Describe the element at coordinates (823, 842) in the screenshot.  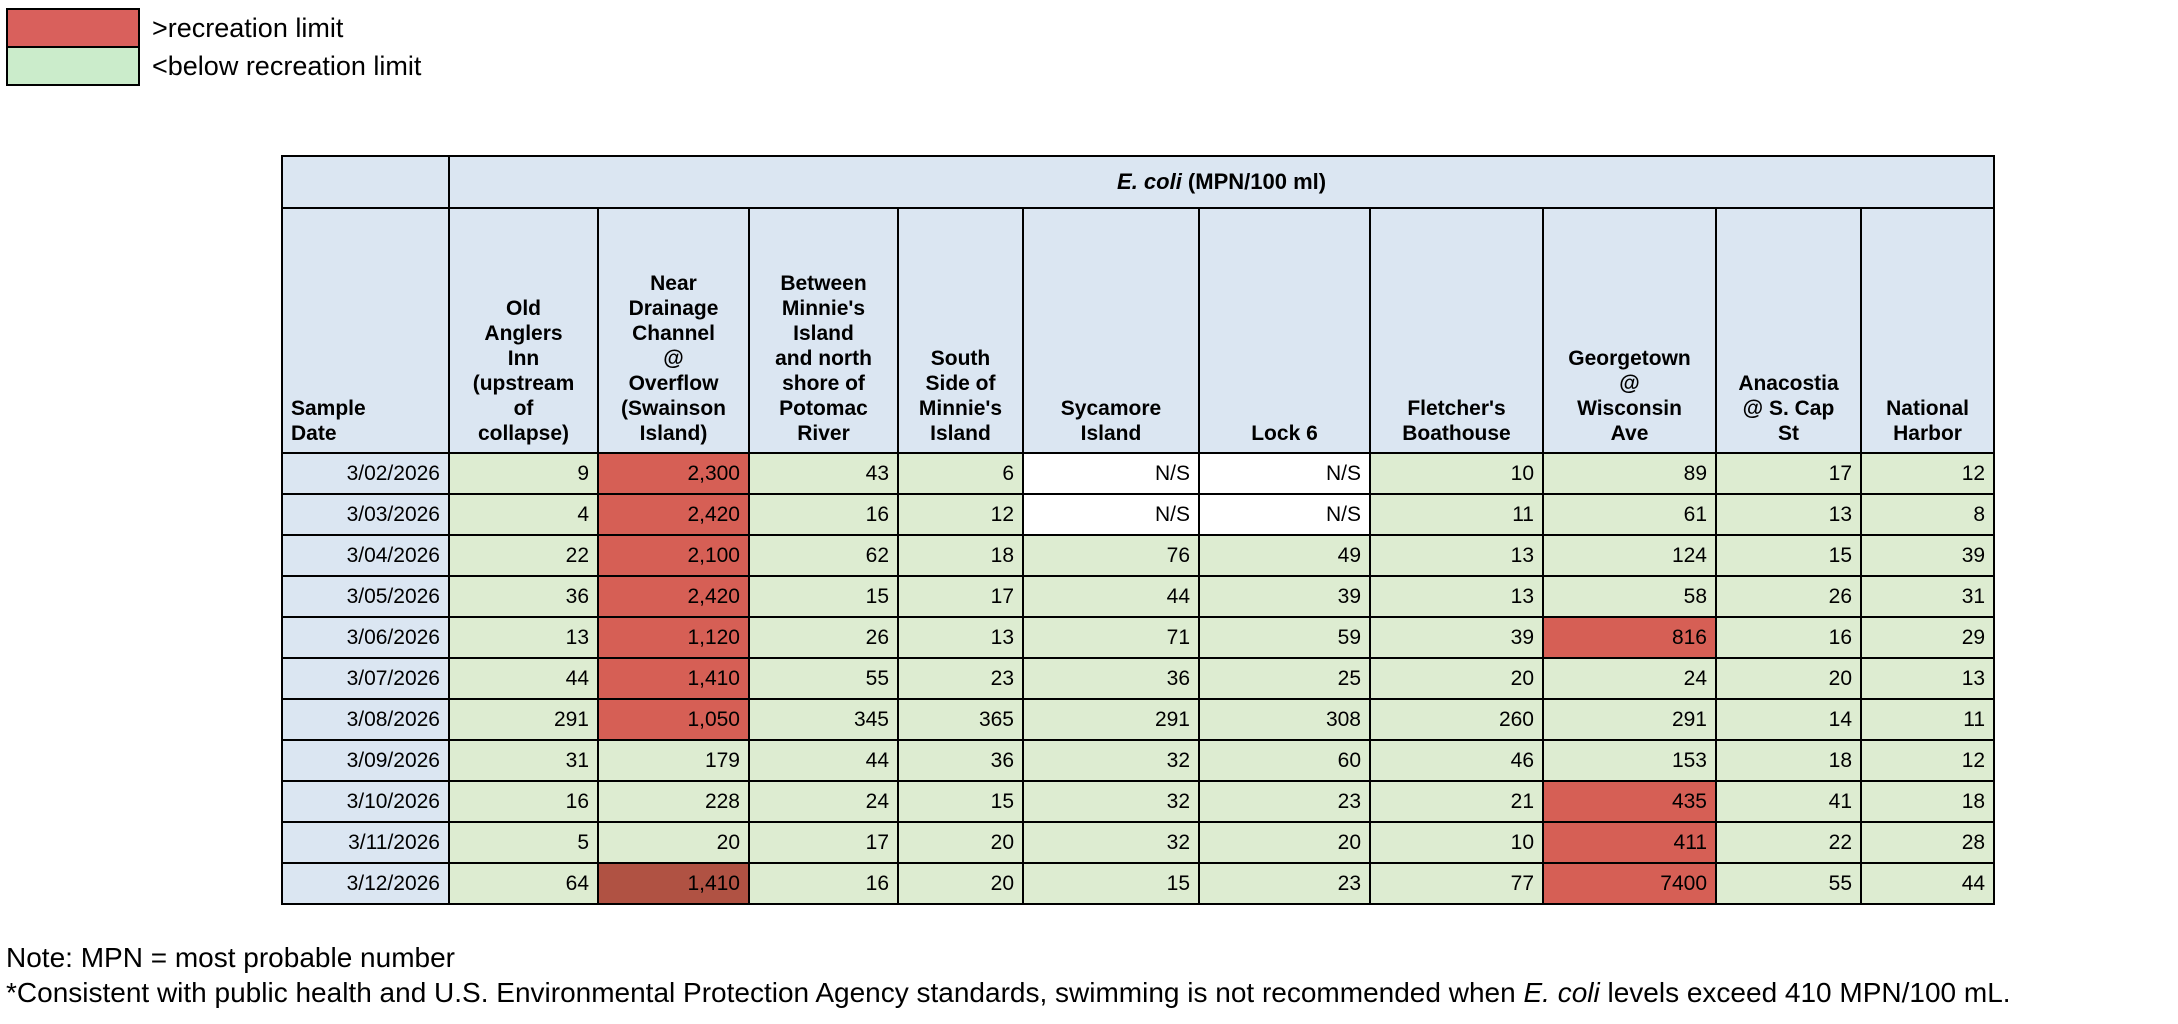
I see `value-cell-between-minnie-s-island-and-north-shore-of-potomac-river: 17` at that location.